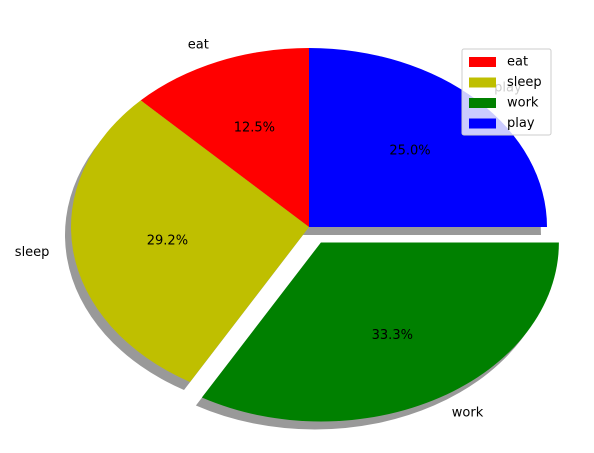  I want to click on slice-percentage-play: 25.0%, so click(409, 151).